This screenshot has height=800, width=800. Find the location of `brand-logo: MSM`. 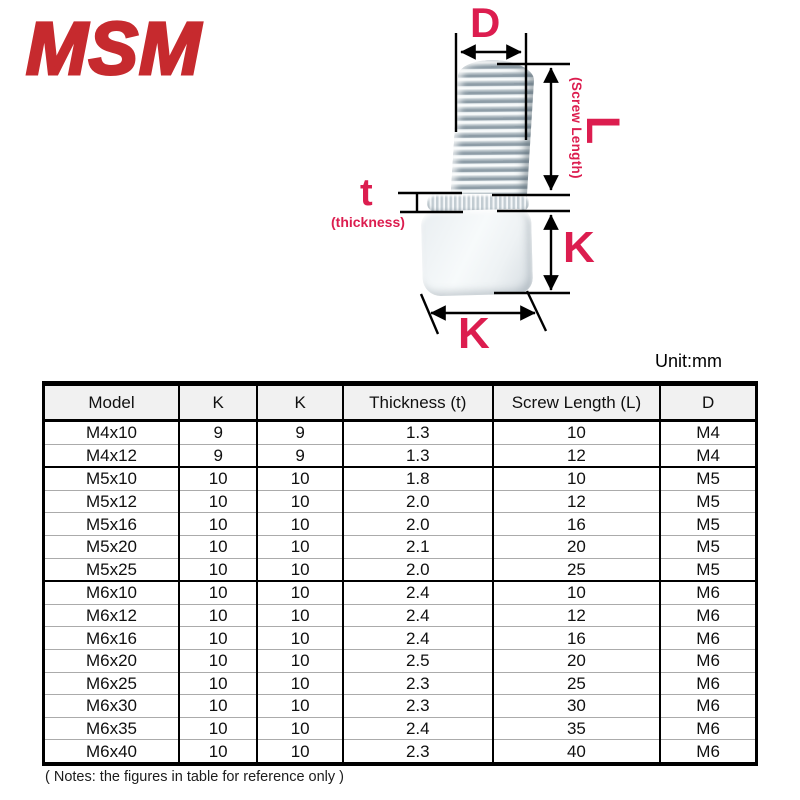

brand-logo: MSM is located at coordinates (114, 48).